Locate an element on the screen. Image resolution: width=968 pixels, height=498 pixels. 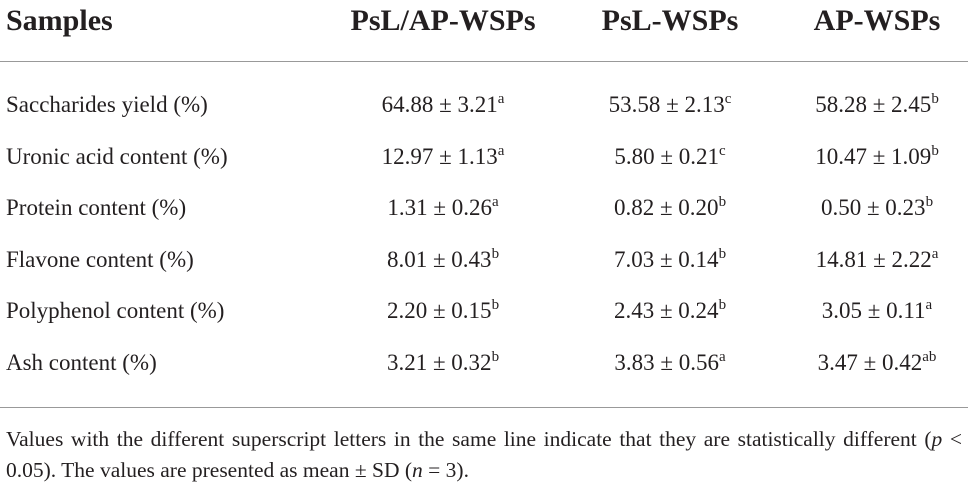
value-text: 5.80 ± 0.21 is located at coordinates (666, 156).